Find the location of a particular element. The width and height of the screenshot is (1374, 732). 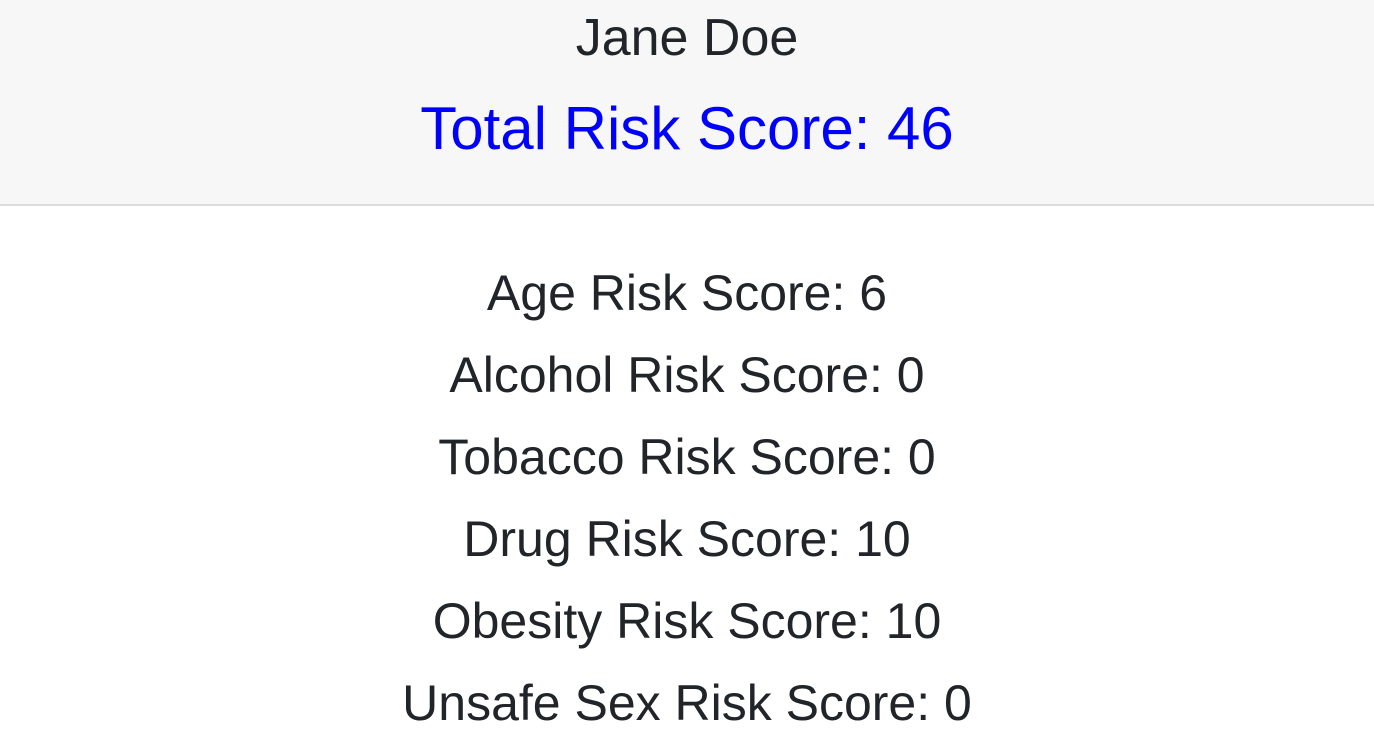

age-risk-score: Age Risk Score: 6 is located at coordinates (687, 293).